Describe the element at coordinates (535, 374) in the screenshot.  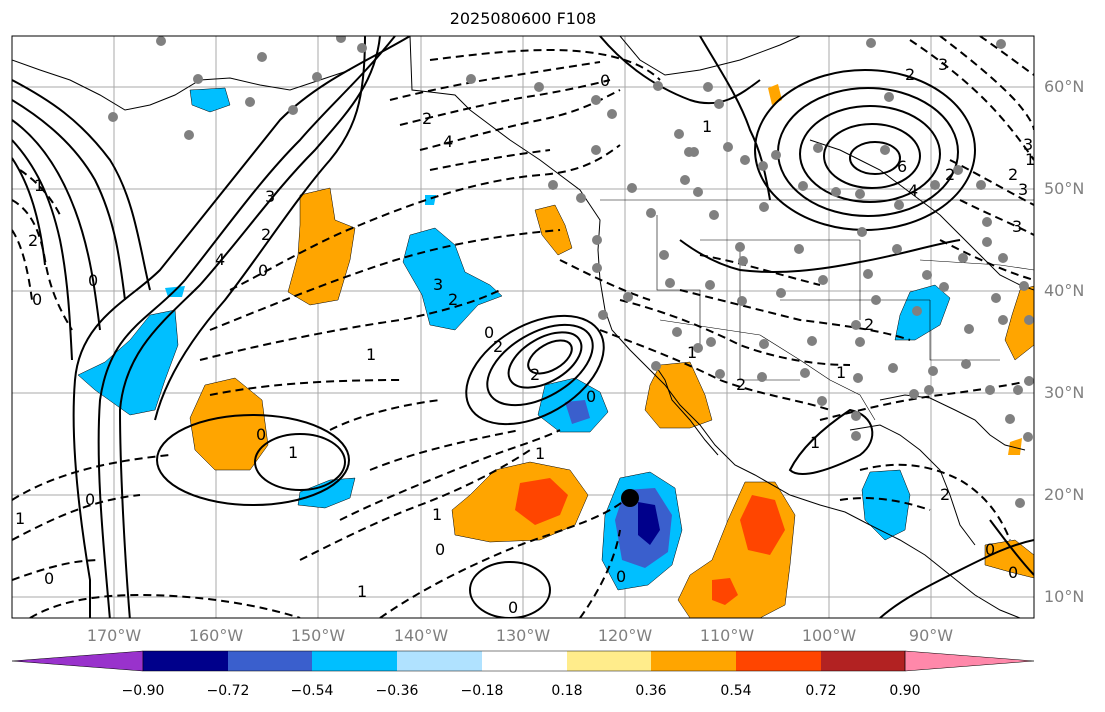
I see `contour-label-2g: 2` at that location.